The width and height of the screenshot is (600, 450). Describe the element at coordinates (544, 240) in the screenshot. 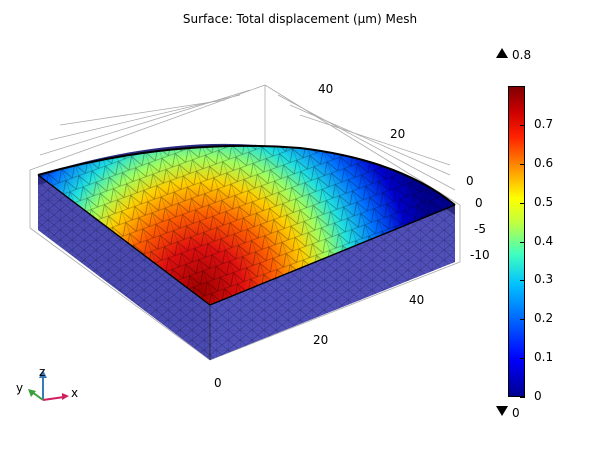

I see `colorbar-tick-label: 0.4` at that location.